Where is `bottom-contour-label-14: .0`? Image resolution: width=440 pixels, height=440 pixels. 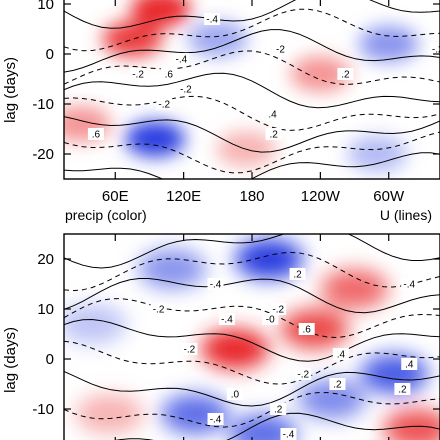 bottom-contour-label-14: .0 is located at coordinates (235, 395).